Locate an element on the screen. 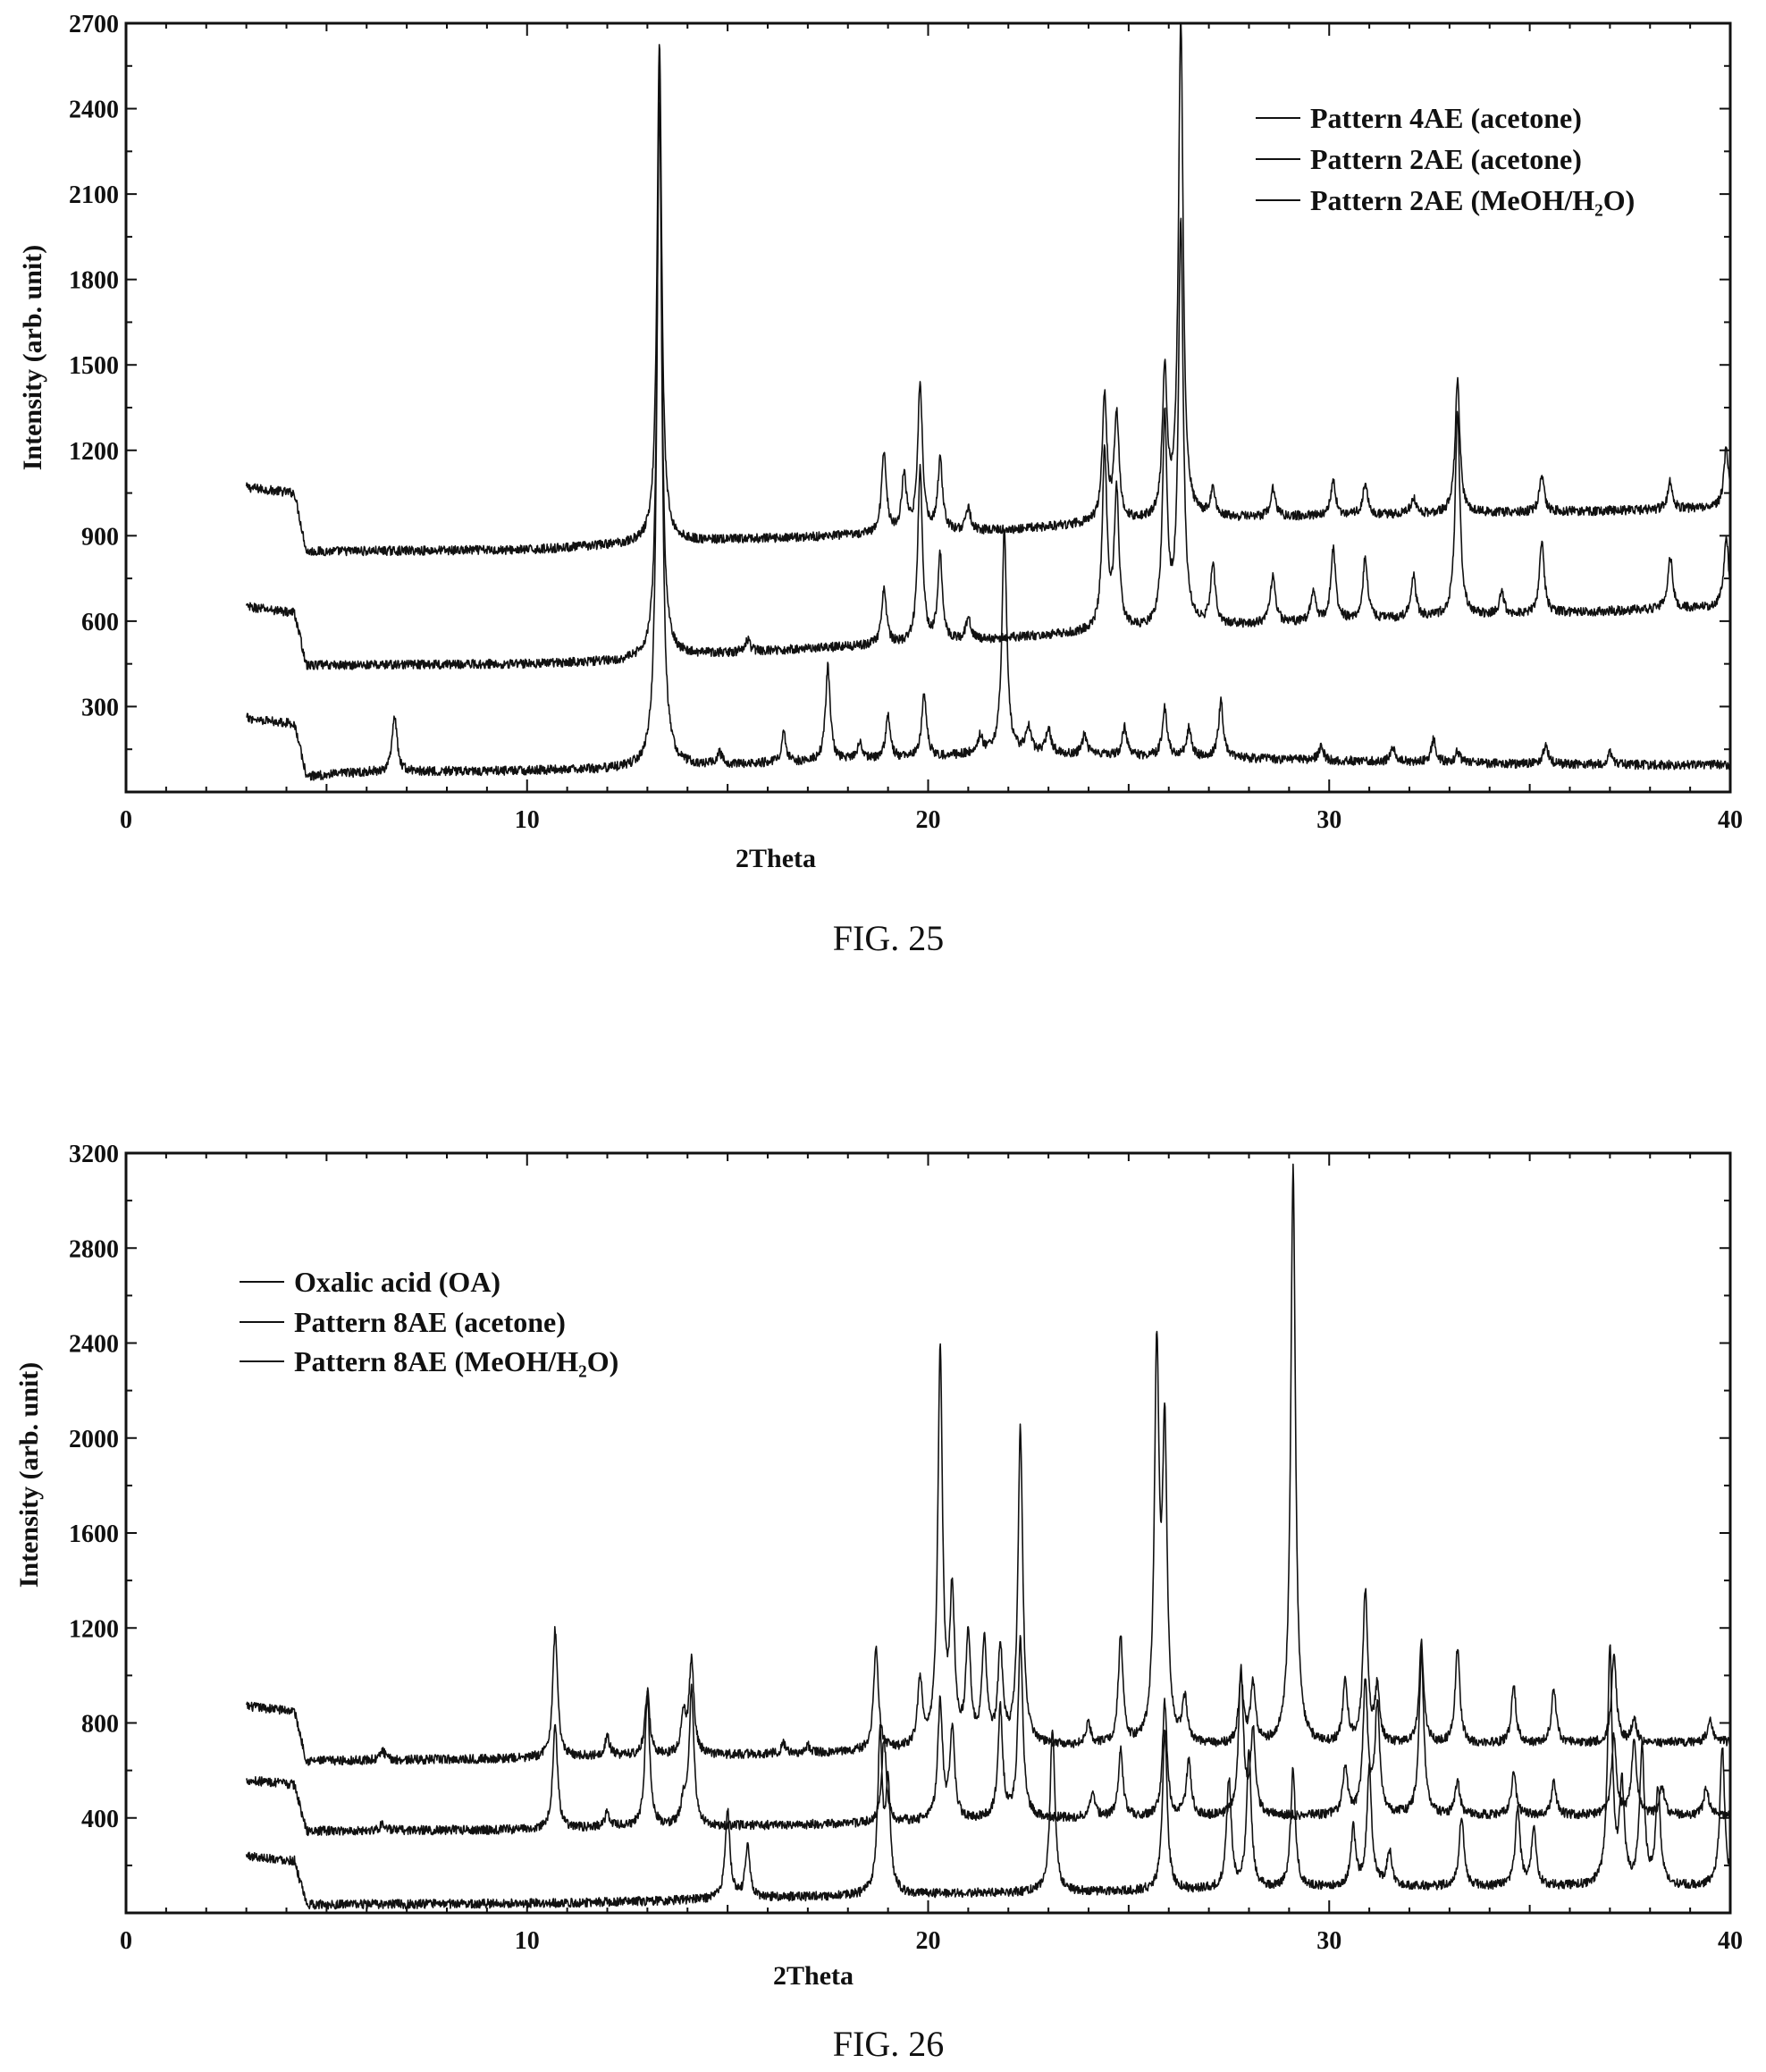  y-tick-label: 900 is located at coordinates (100, 537).